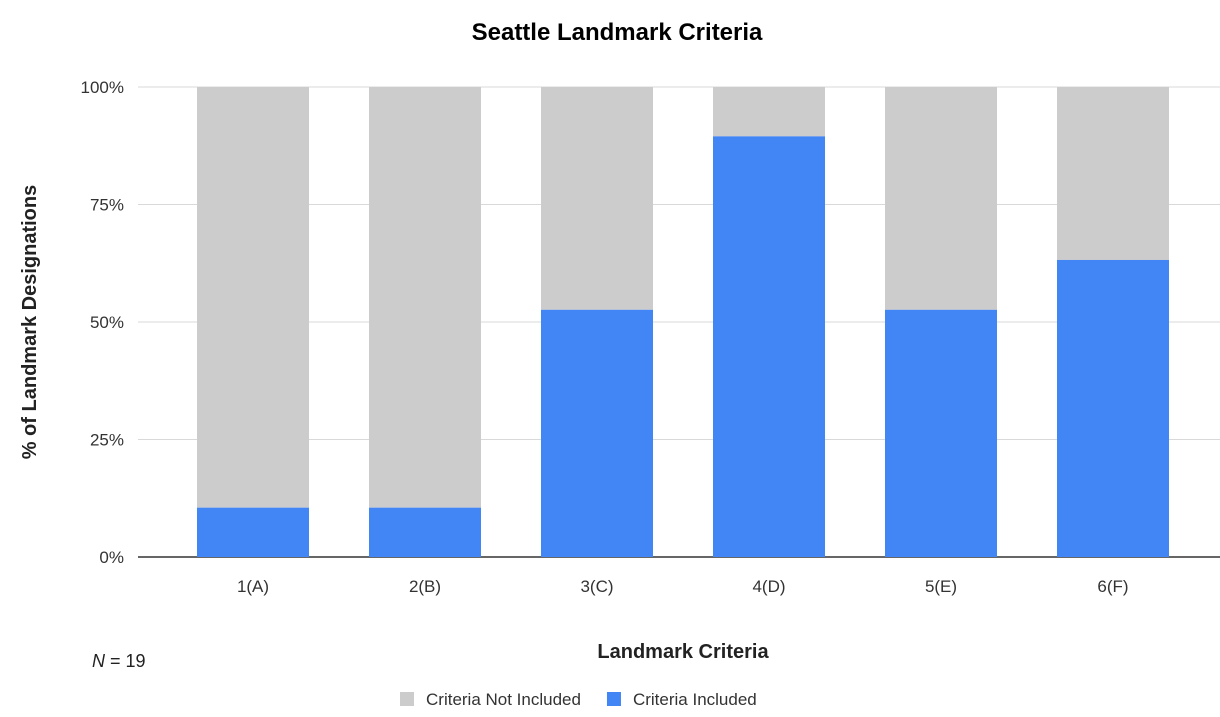  I want to click on y-axis-label: % of Landmark Designations, so click(30, 322).